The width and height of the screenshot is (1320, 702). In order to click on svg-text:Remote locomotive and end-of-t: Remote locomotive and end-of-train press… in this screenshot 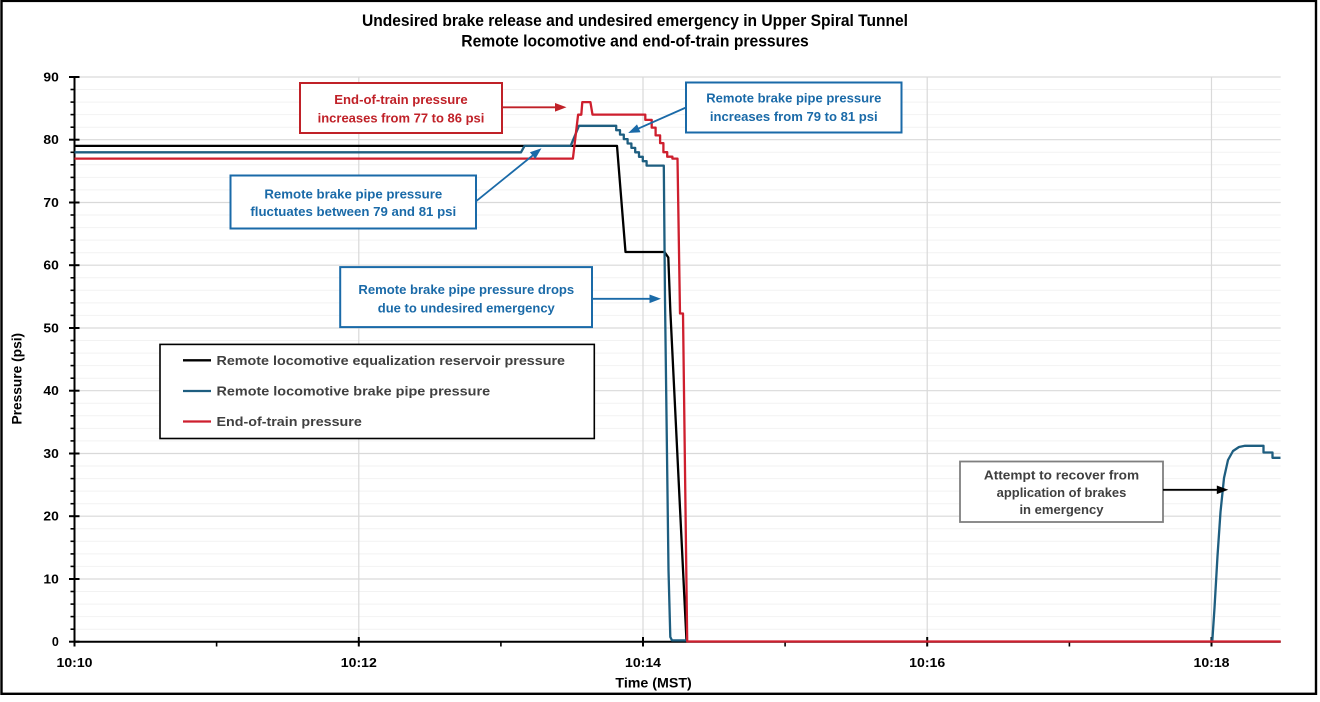, I will do `click(635, 41)`.